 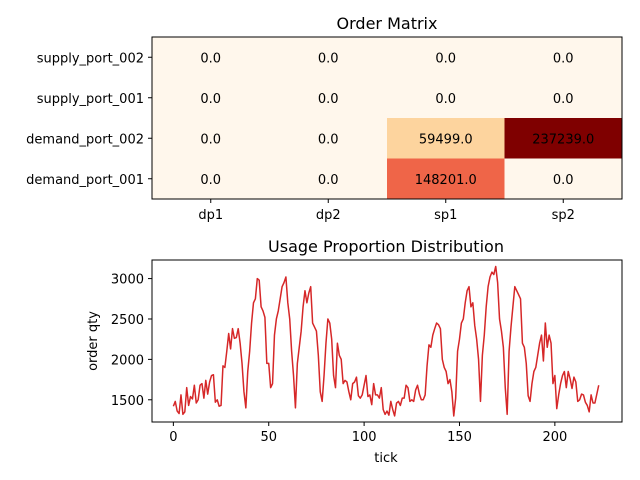 I want to click on heatmap-cell-label: 59499.0, so click(x=446, y=139).